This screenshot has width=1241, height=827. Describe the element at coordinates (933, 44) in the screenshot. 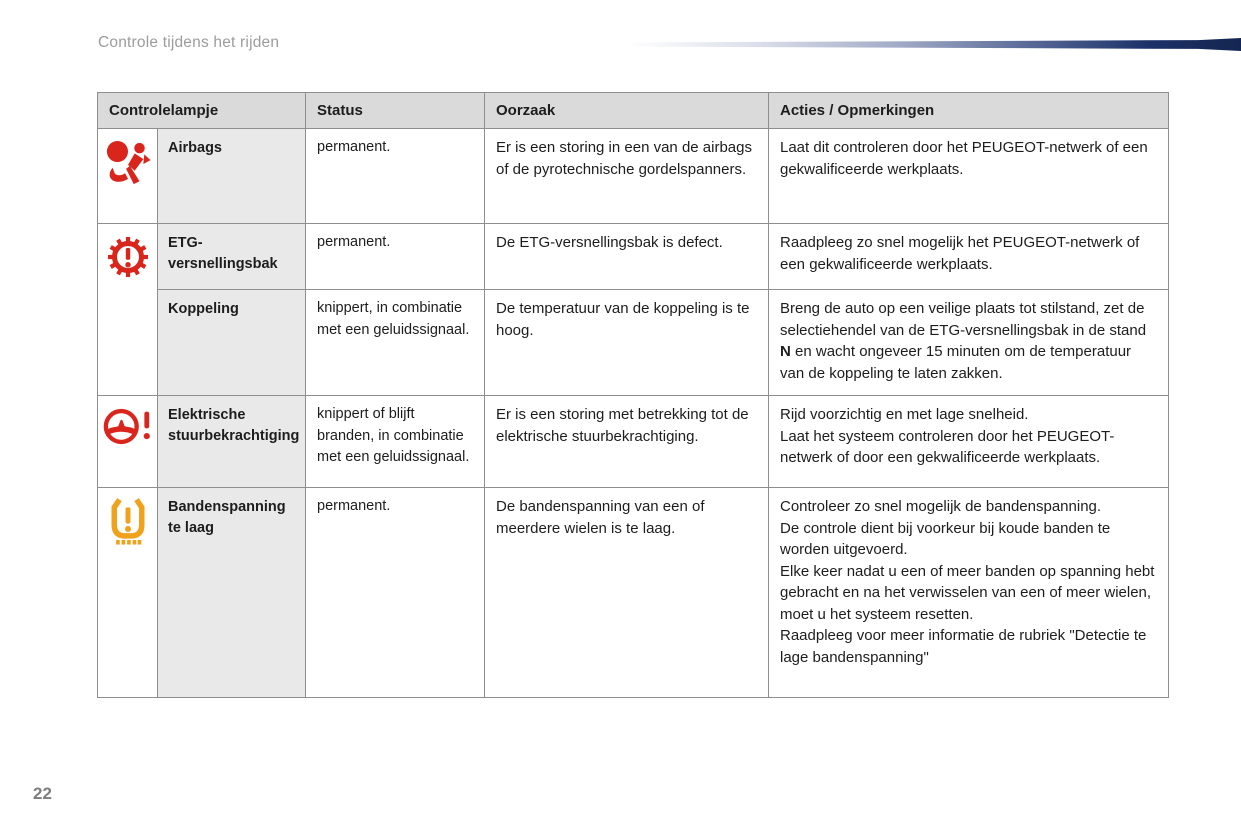

I see `header-swoosh-decoration` at that location.